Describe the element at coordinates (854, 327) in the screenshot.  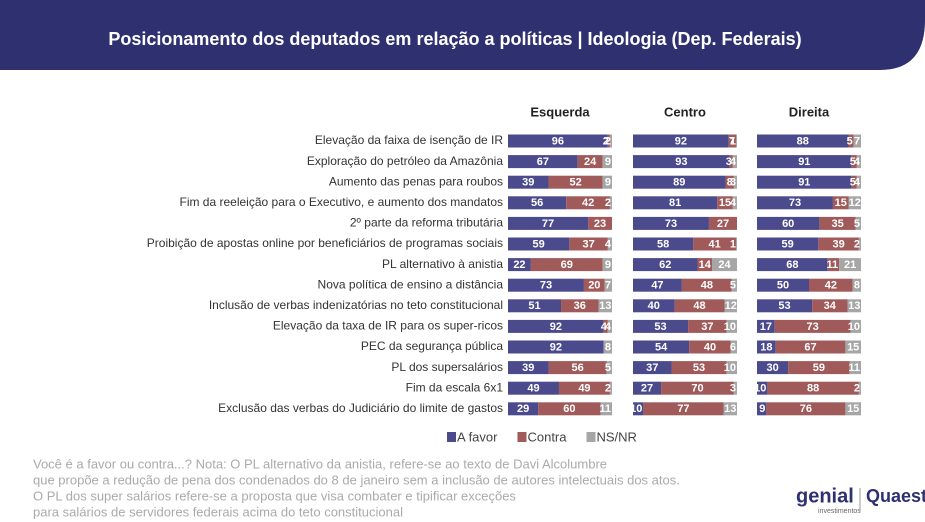
I see `data-label: 10` at that location.